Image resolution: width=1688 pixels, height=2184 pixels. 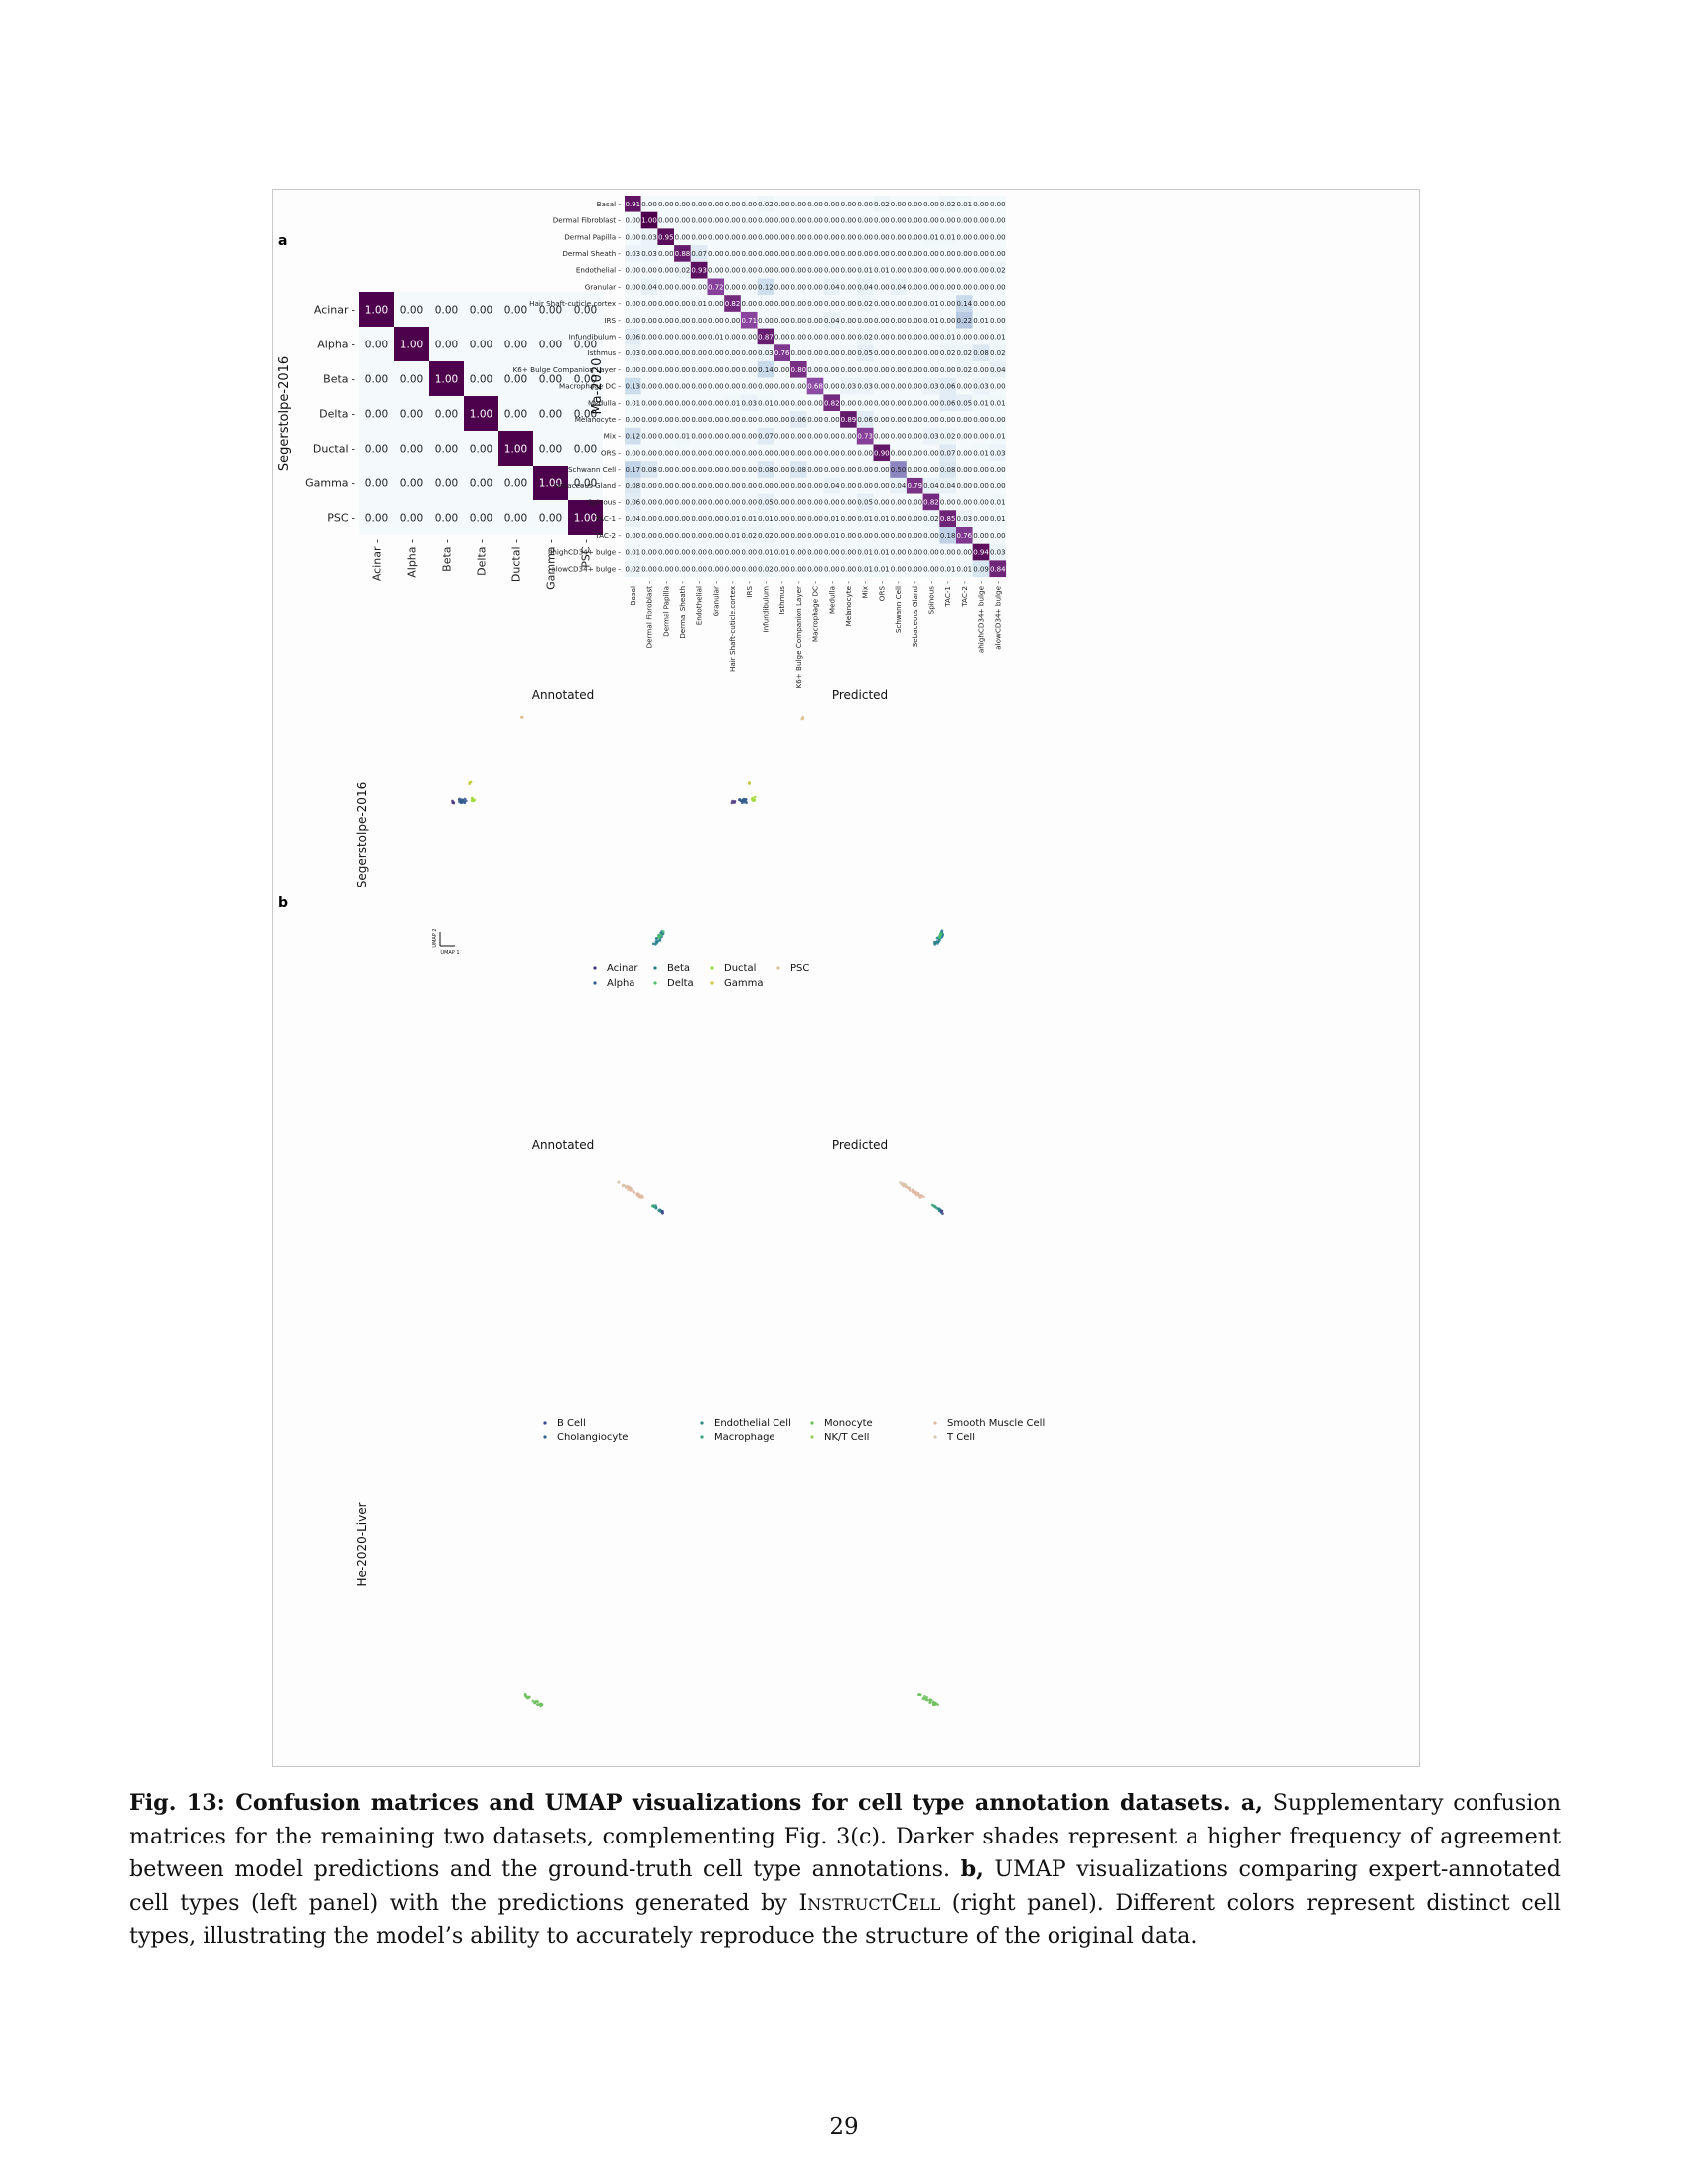 What do you see at coordinates (899, 470) in the screenshot?
I see `cell-value: 0.50` at bounding box center [899, 470].